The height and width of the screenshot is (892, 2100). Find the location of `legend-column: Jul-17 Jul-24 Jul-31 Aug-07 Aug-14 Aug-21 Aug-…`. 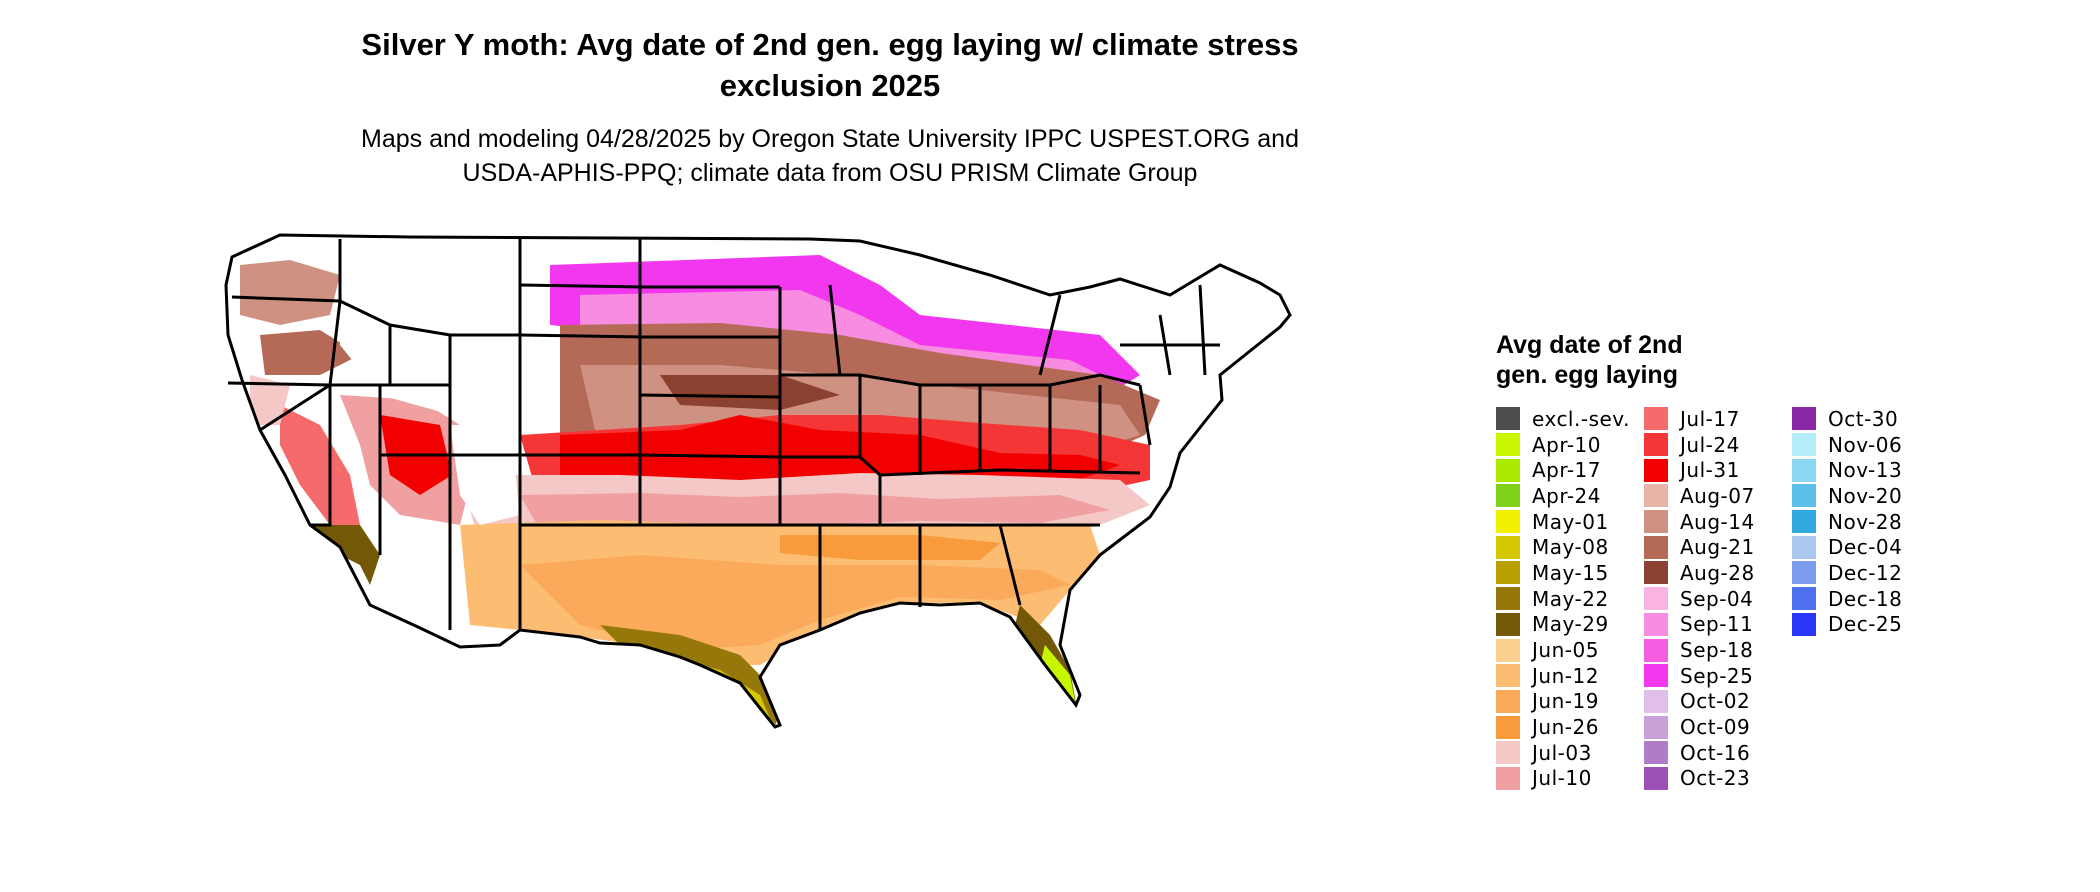

legend-column: Jul-17 Jul-24 Jul-31 Aug-07 Aug-14 Aug-21 Aug-… is located at coordinates (1718, 598).